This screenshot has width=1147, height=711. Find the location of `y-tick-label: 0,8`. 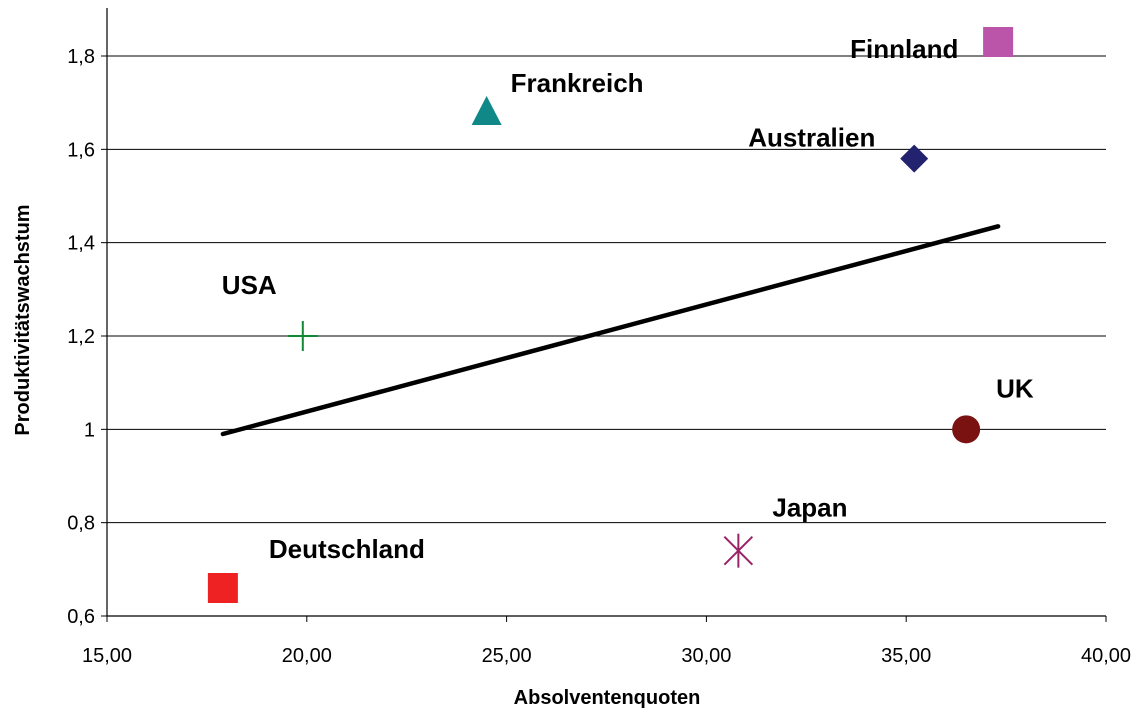

y-tick-label: 0,8 is located at coordinates (81, 524).